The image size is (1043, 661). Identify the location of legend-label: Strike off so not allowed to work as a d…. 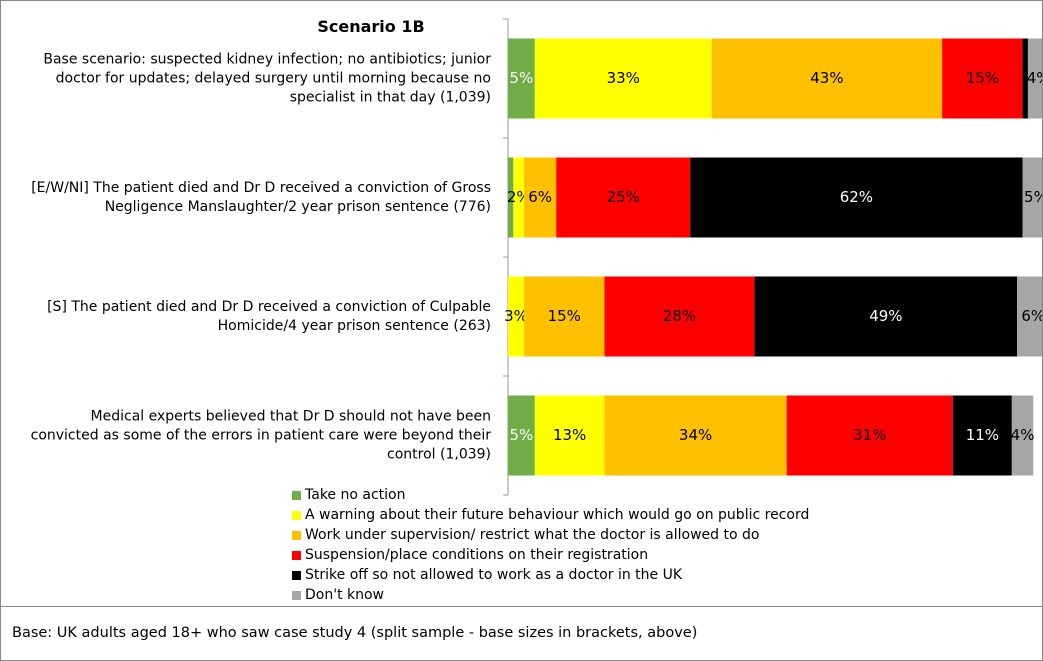
(494, 575).